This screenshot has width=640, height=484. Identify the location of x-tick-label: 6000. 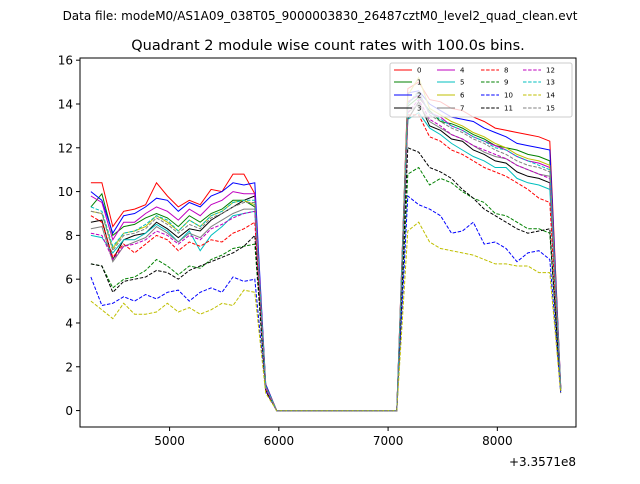
(279, 441).